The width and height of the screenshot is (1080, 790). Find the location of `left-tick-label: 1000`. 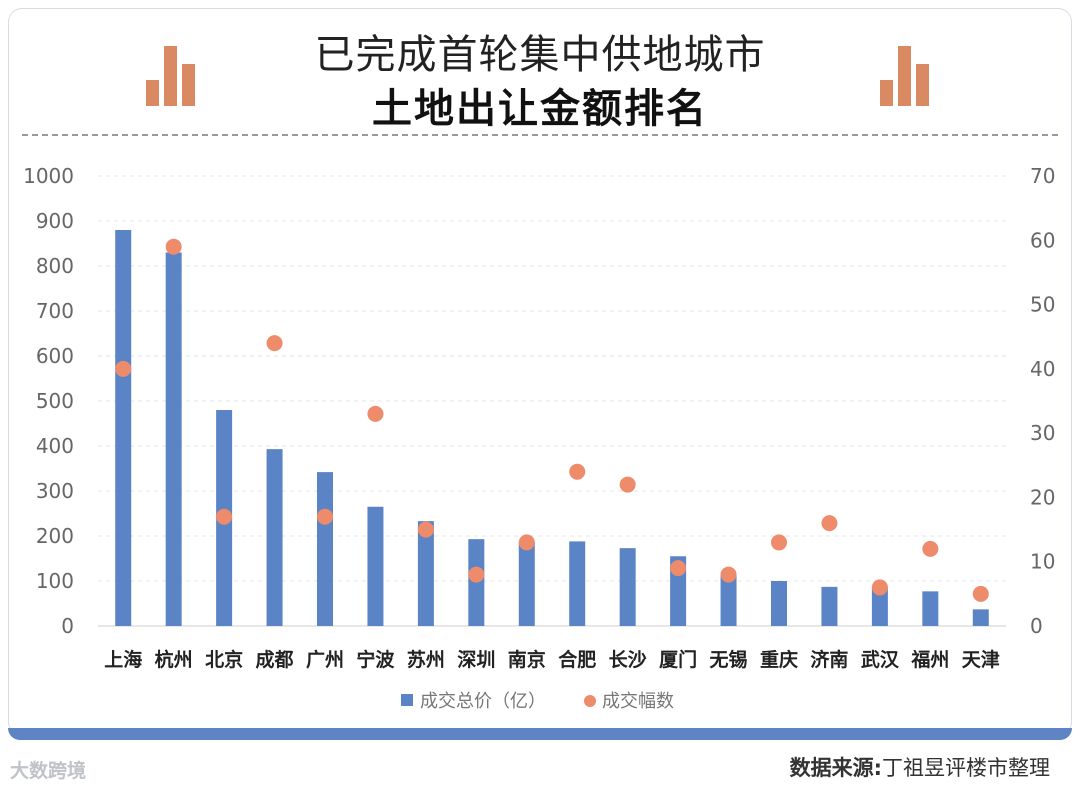

left-tick-label: 1000 is located at coordinates (48, 176).